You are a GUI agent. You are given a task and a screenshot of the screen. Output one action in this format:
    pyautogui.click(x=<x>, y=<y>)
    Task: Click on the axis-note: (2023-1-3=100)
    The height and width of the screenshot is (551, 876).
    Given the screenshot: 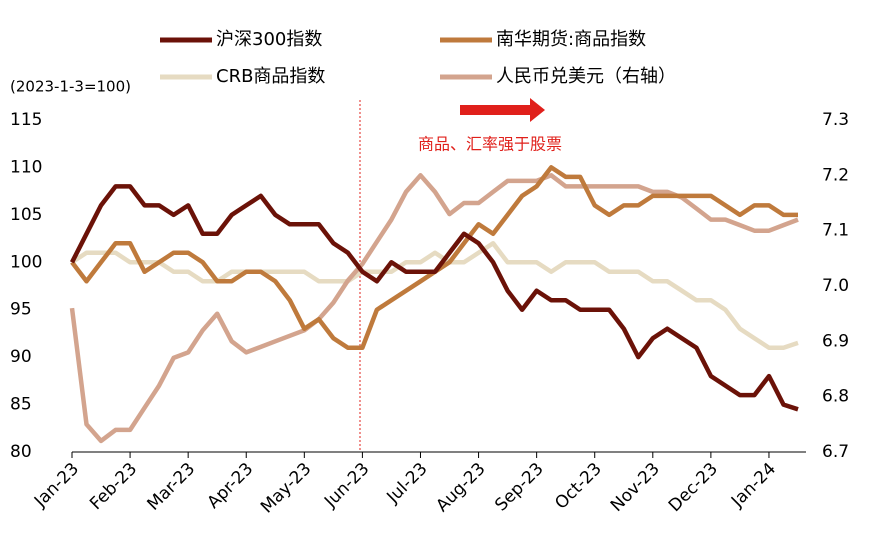 What is the action you would take?
    pyautogui.click(x=70, y=87)
    